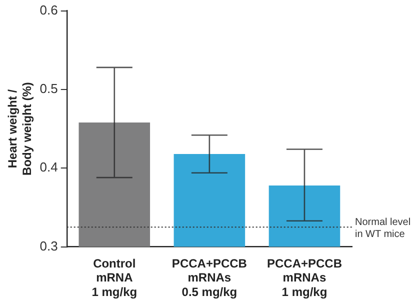 The width and height of the screenshot is (414, 304). What do you see at coordinates (20, 129) in the screenshot?
I see `y-axis-title: Heart weight / Body weight (%)` at bounding box center [20, 129].